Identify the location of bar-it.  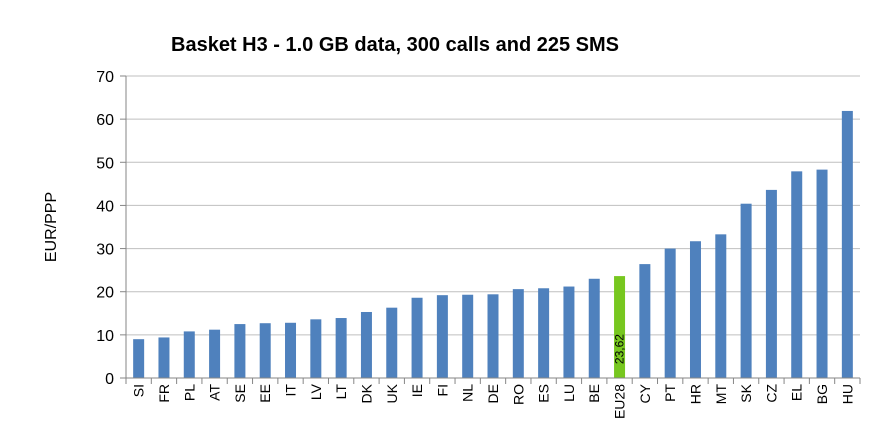
(291, 350).